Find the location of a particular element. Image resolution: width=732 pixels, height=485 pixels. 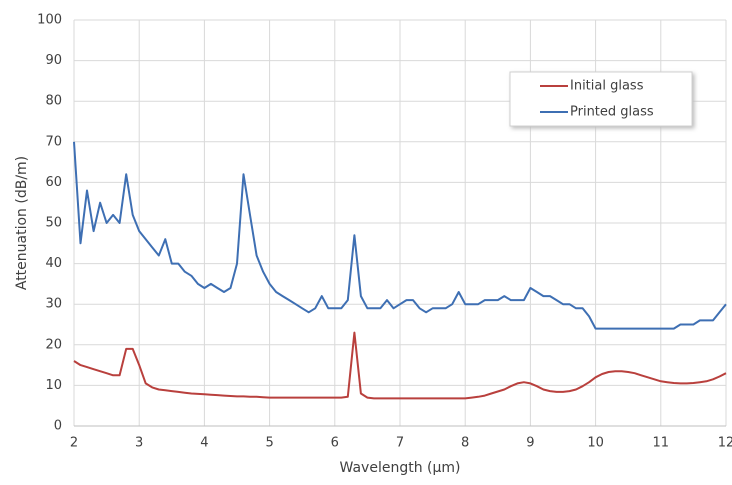

y-tick-label: 0 is located at coordinates (58, 426).